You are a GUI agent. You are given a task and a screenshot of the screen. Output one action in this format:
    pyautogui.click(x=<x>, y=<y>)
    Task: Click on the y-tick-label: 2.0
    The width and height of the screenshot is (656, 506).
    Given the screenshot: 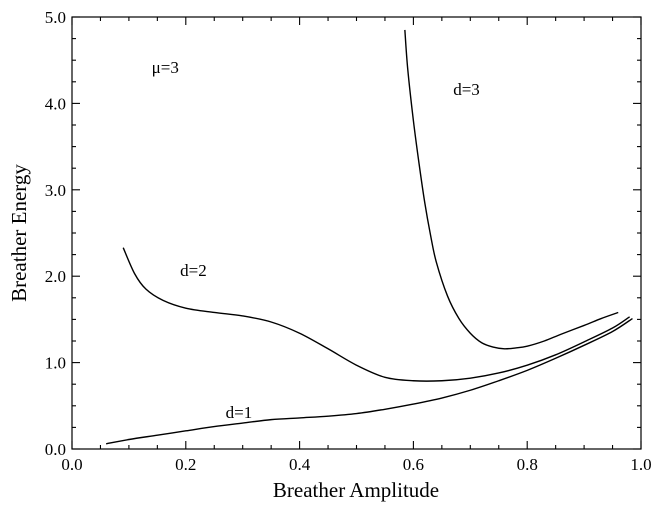 What is the action you would take?
    pyautogui.click(x=55, y=276)
    